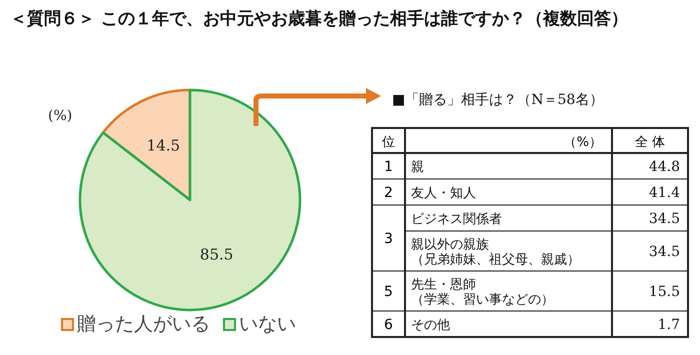  I want to click on category-label: その他, so click(430, 325).